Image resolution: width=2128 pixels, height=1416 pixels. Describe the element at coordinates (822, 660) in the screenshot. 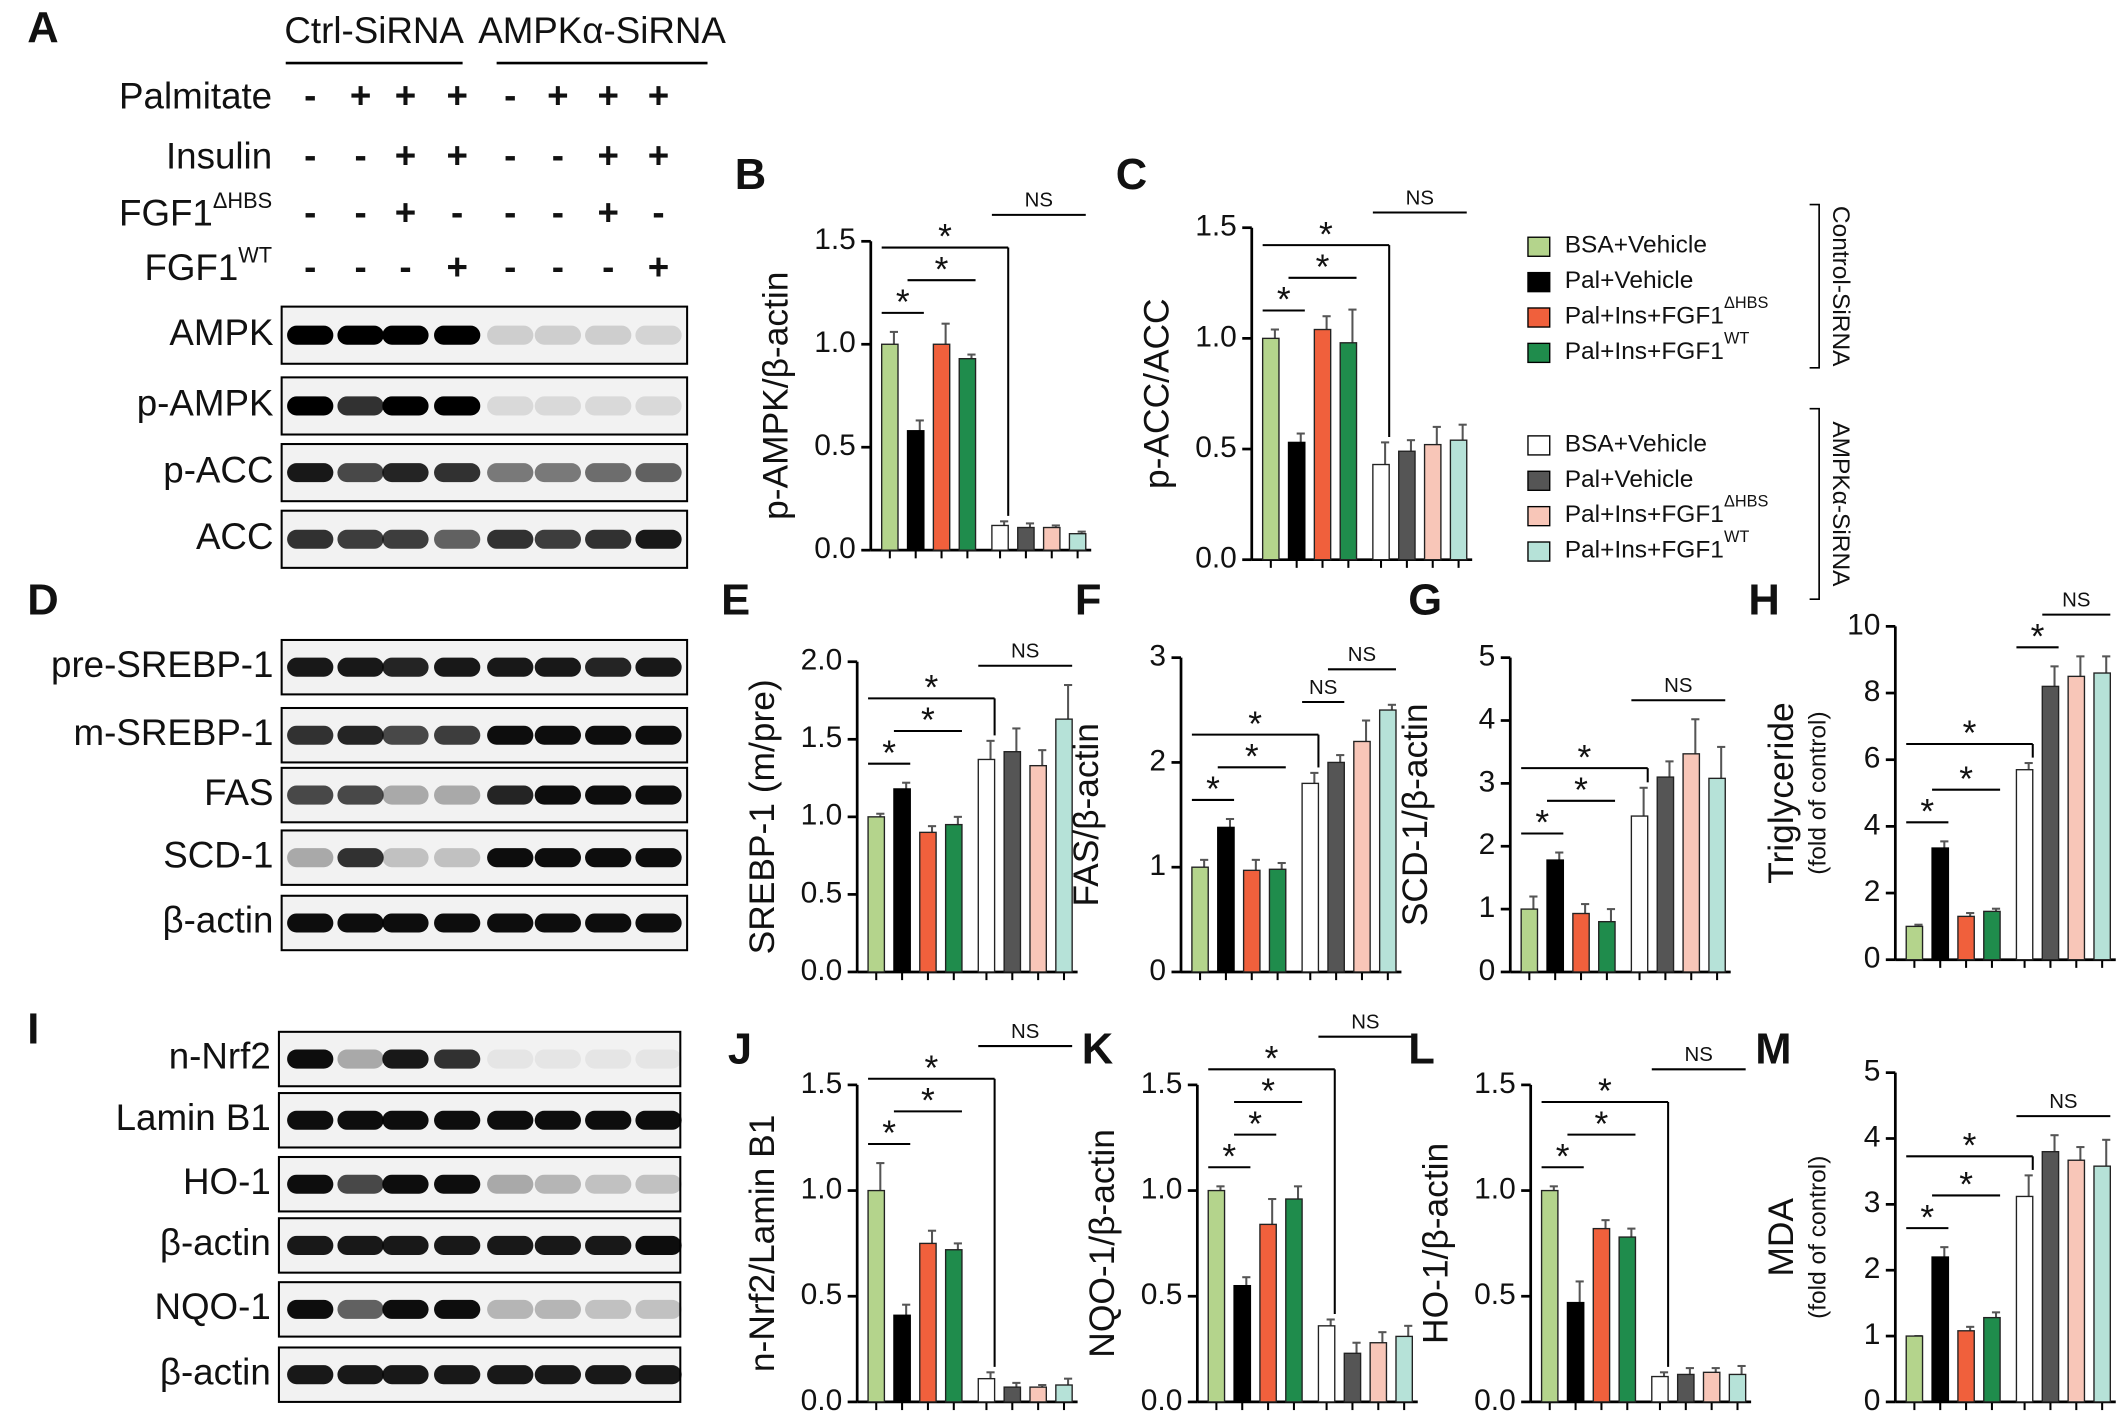

I see `y-tick-label: 2.0` at that location.